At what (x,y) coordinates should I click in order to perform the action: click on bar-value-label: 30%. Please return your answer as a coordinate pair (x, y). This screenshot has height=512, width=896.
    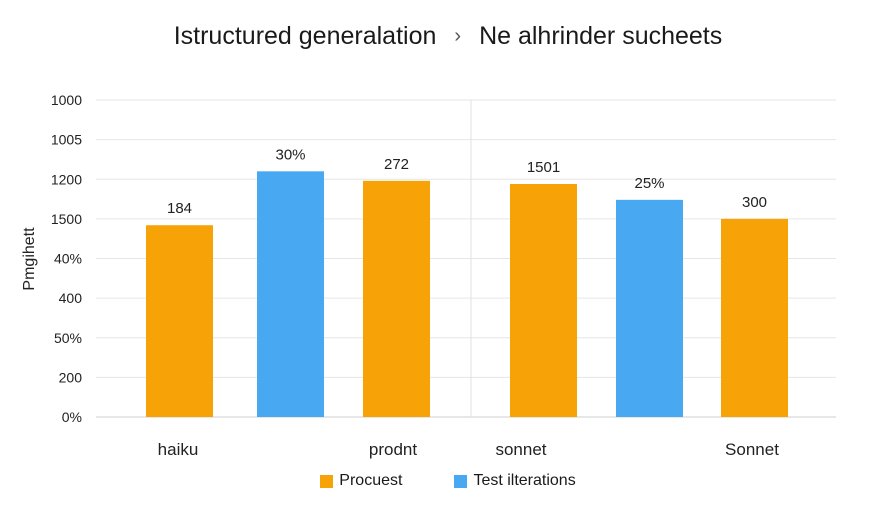
    Looking at the image, I should click on (290, 154).